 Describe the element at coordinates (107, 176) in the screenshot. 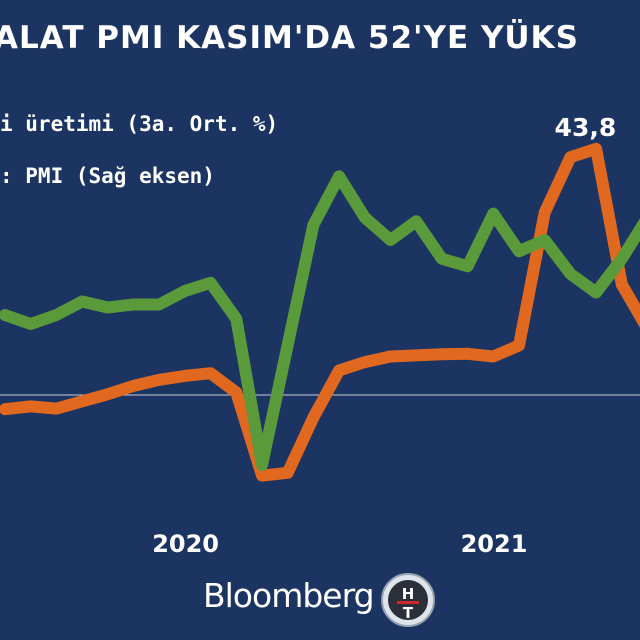

I see `legend-entry-pmi: : PMI (Sağ eksen)` at that location.